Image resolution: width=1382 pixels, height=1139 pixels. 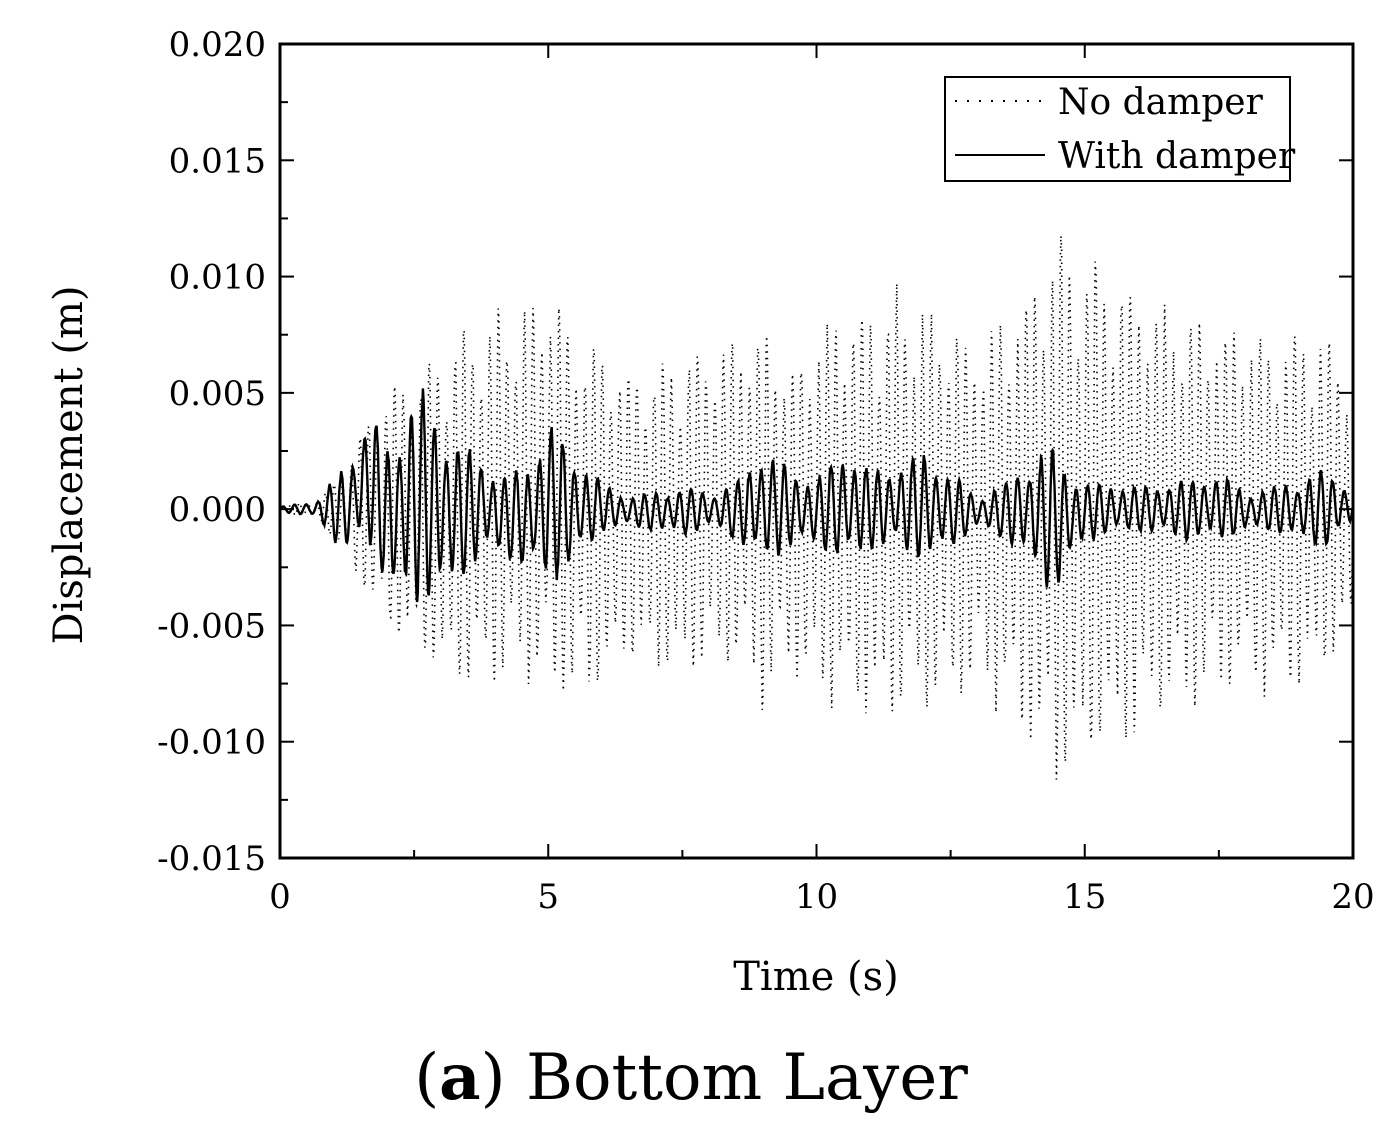 I want to click on y-tick-label: -0.015, so click(x=211, y=859).